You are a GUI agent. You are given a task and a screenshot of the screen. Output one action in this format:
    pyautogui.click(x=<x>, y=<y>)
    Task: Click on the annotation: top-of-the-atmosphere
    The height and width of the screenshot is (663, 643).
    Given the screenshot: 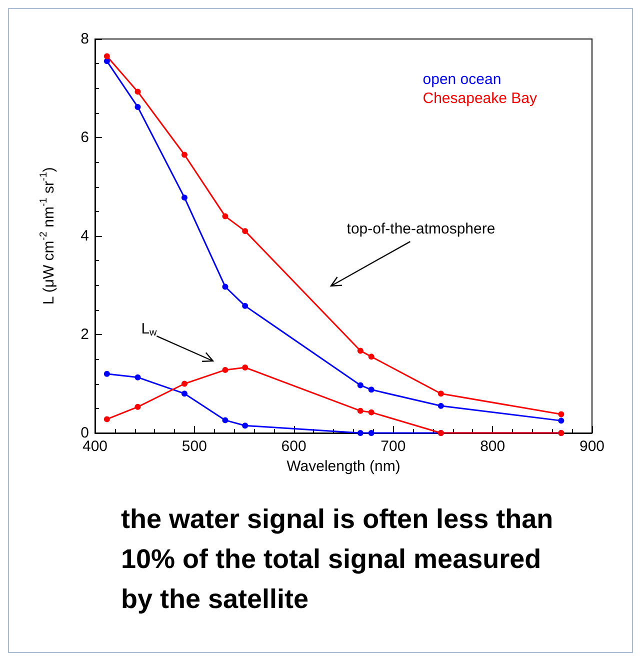 What is the action you would take?
    pyautogui.click(x=421, y=229)
    